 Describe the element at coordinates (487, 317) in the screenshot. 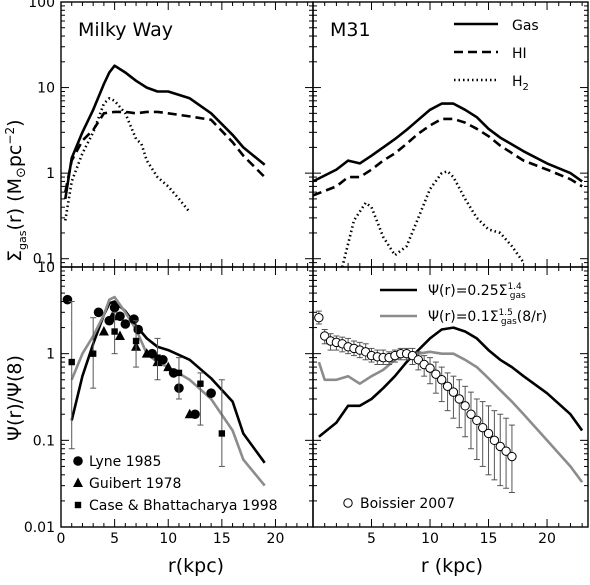

I see `legend-label: Ψ(r)=0.1Σ1.5 gas(8/r)` at that location.